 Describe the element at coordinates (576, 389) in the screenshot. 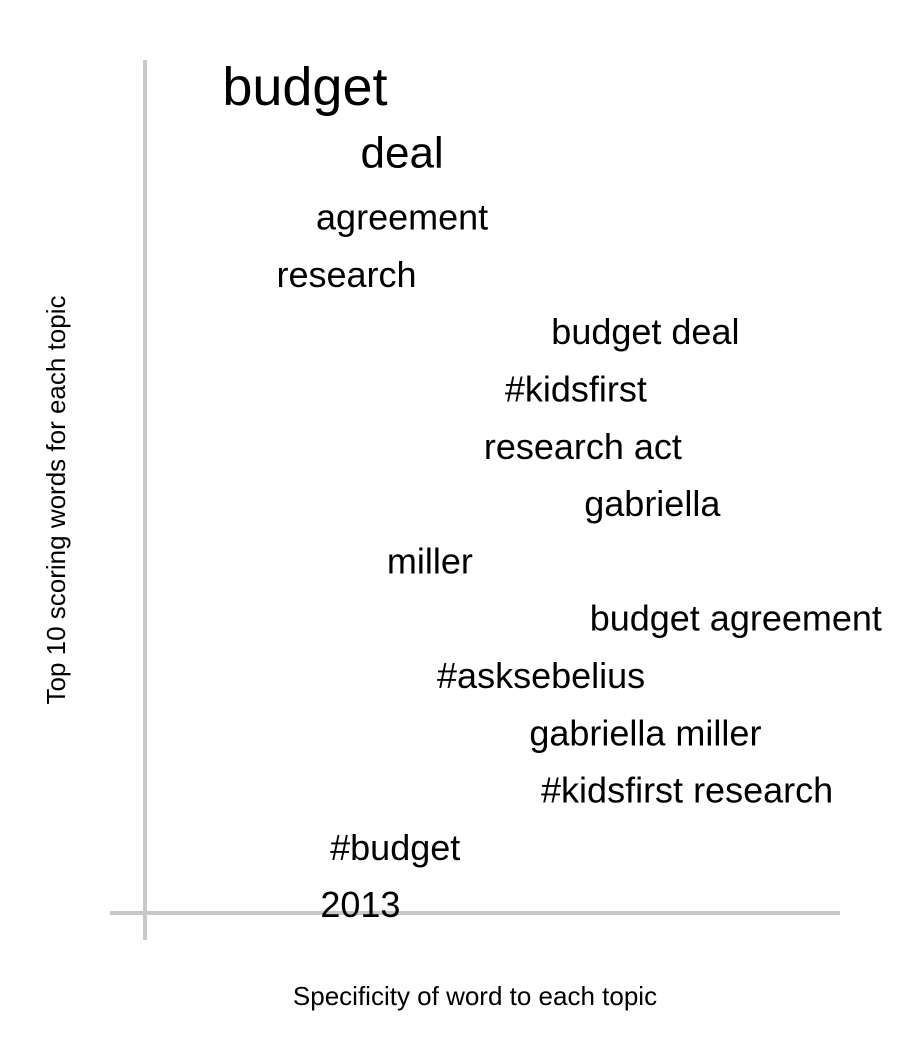

I see `word-label: #kidsfirst` at that location.